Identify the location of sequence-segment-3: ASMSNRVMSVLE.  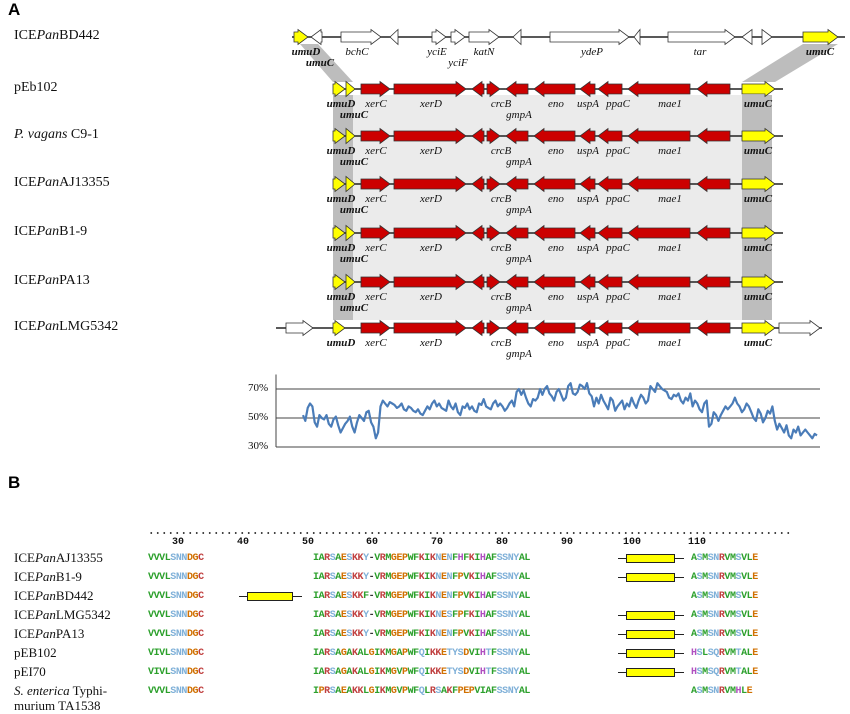
(724, 615).